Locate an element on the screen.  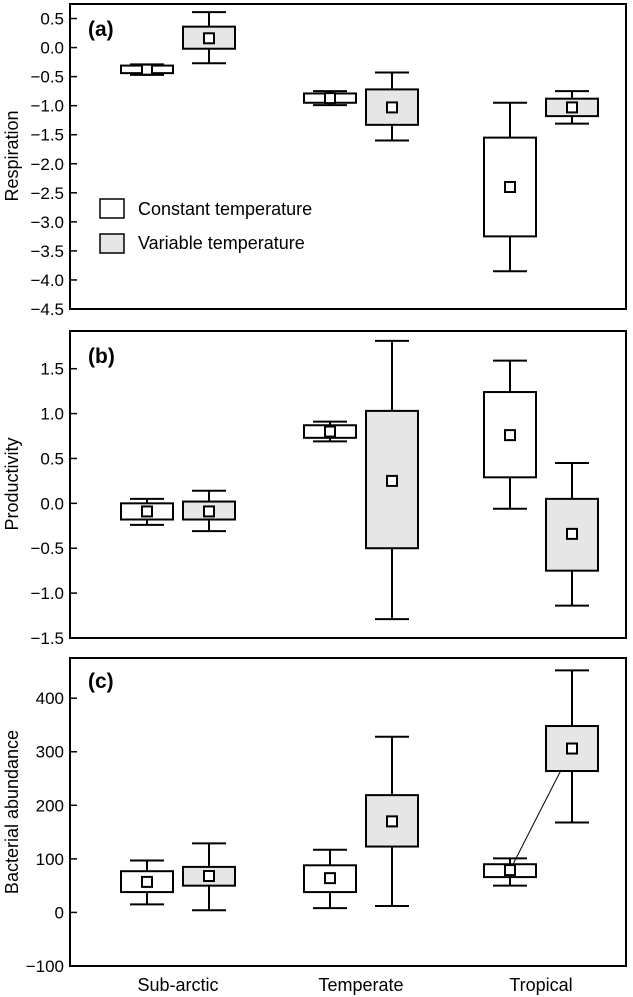
y-ticks: 400 300 200 100 0 −100 is located at coordinates (51, 832).